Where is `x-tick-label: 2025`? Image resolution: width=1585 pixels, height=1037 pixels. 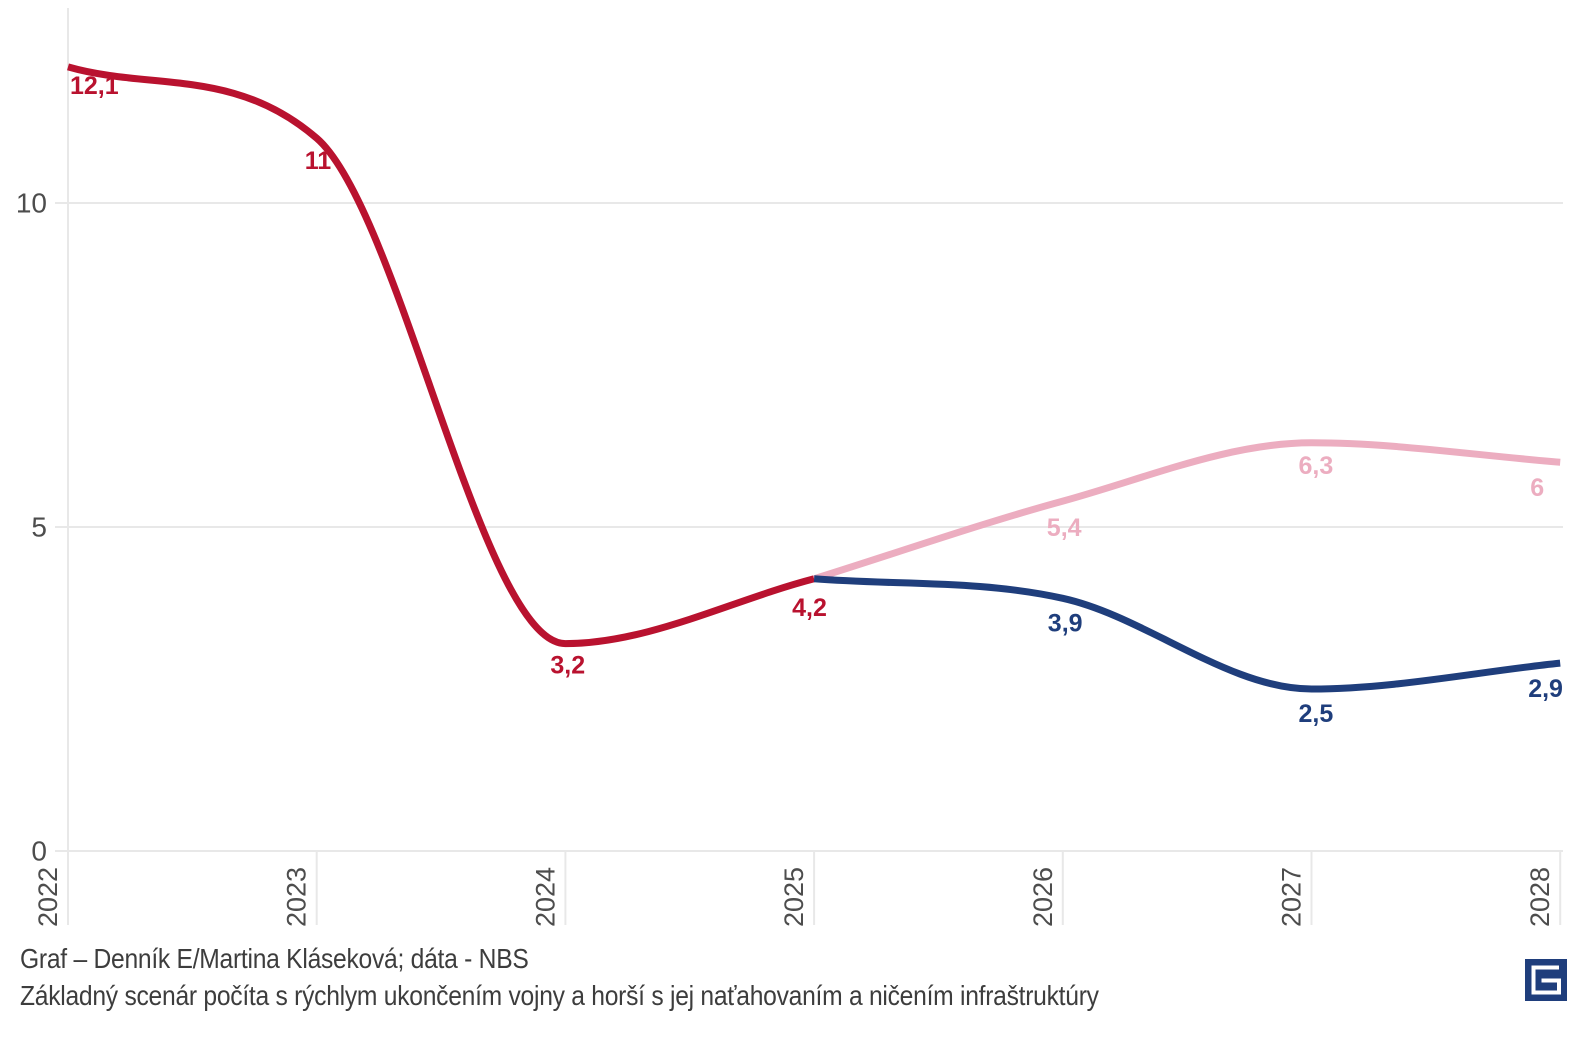 x-tick-label: 2025 is located at coordinates (794, 897).